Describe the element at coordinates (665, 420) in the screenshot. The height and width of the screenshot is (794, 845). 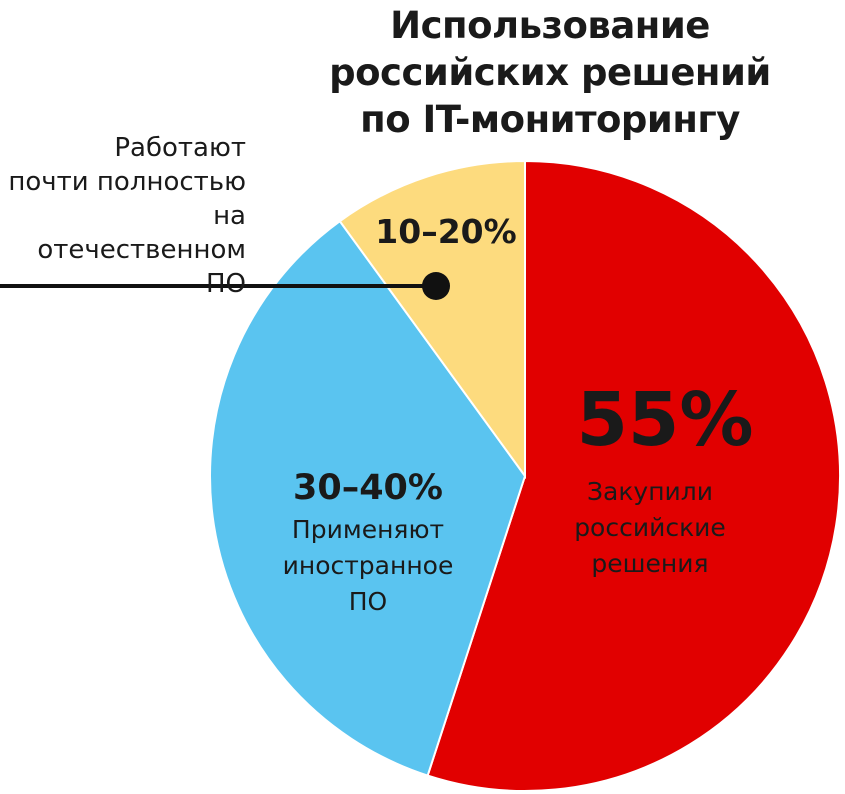
I see `slice-value-label-russian: 55%` at that location.